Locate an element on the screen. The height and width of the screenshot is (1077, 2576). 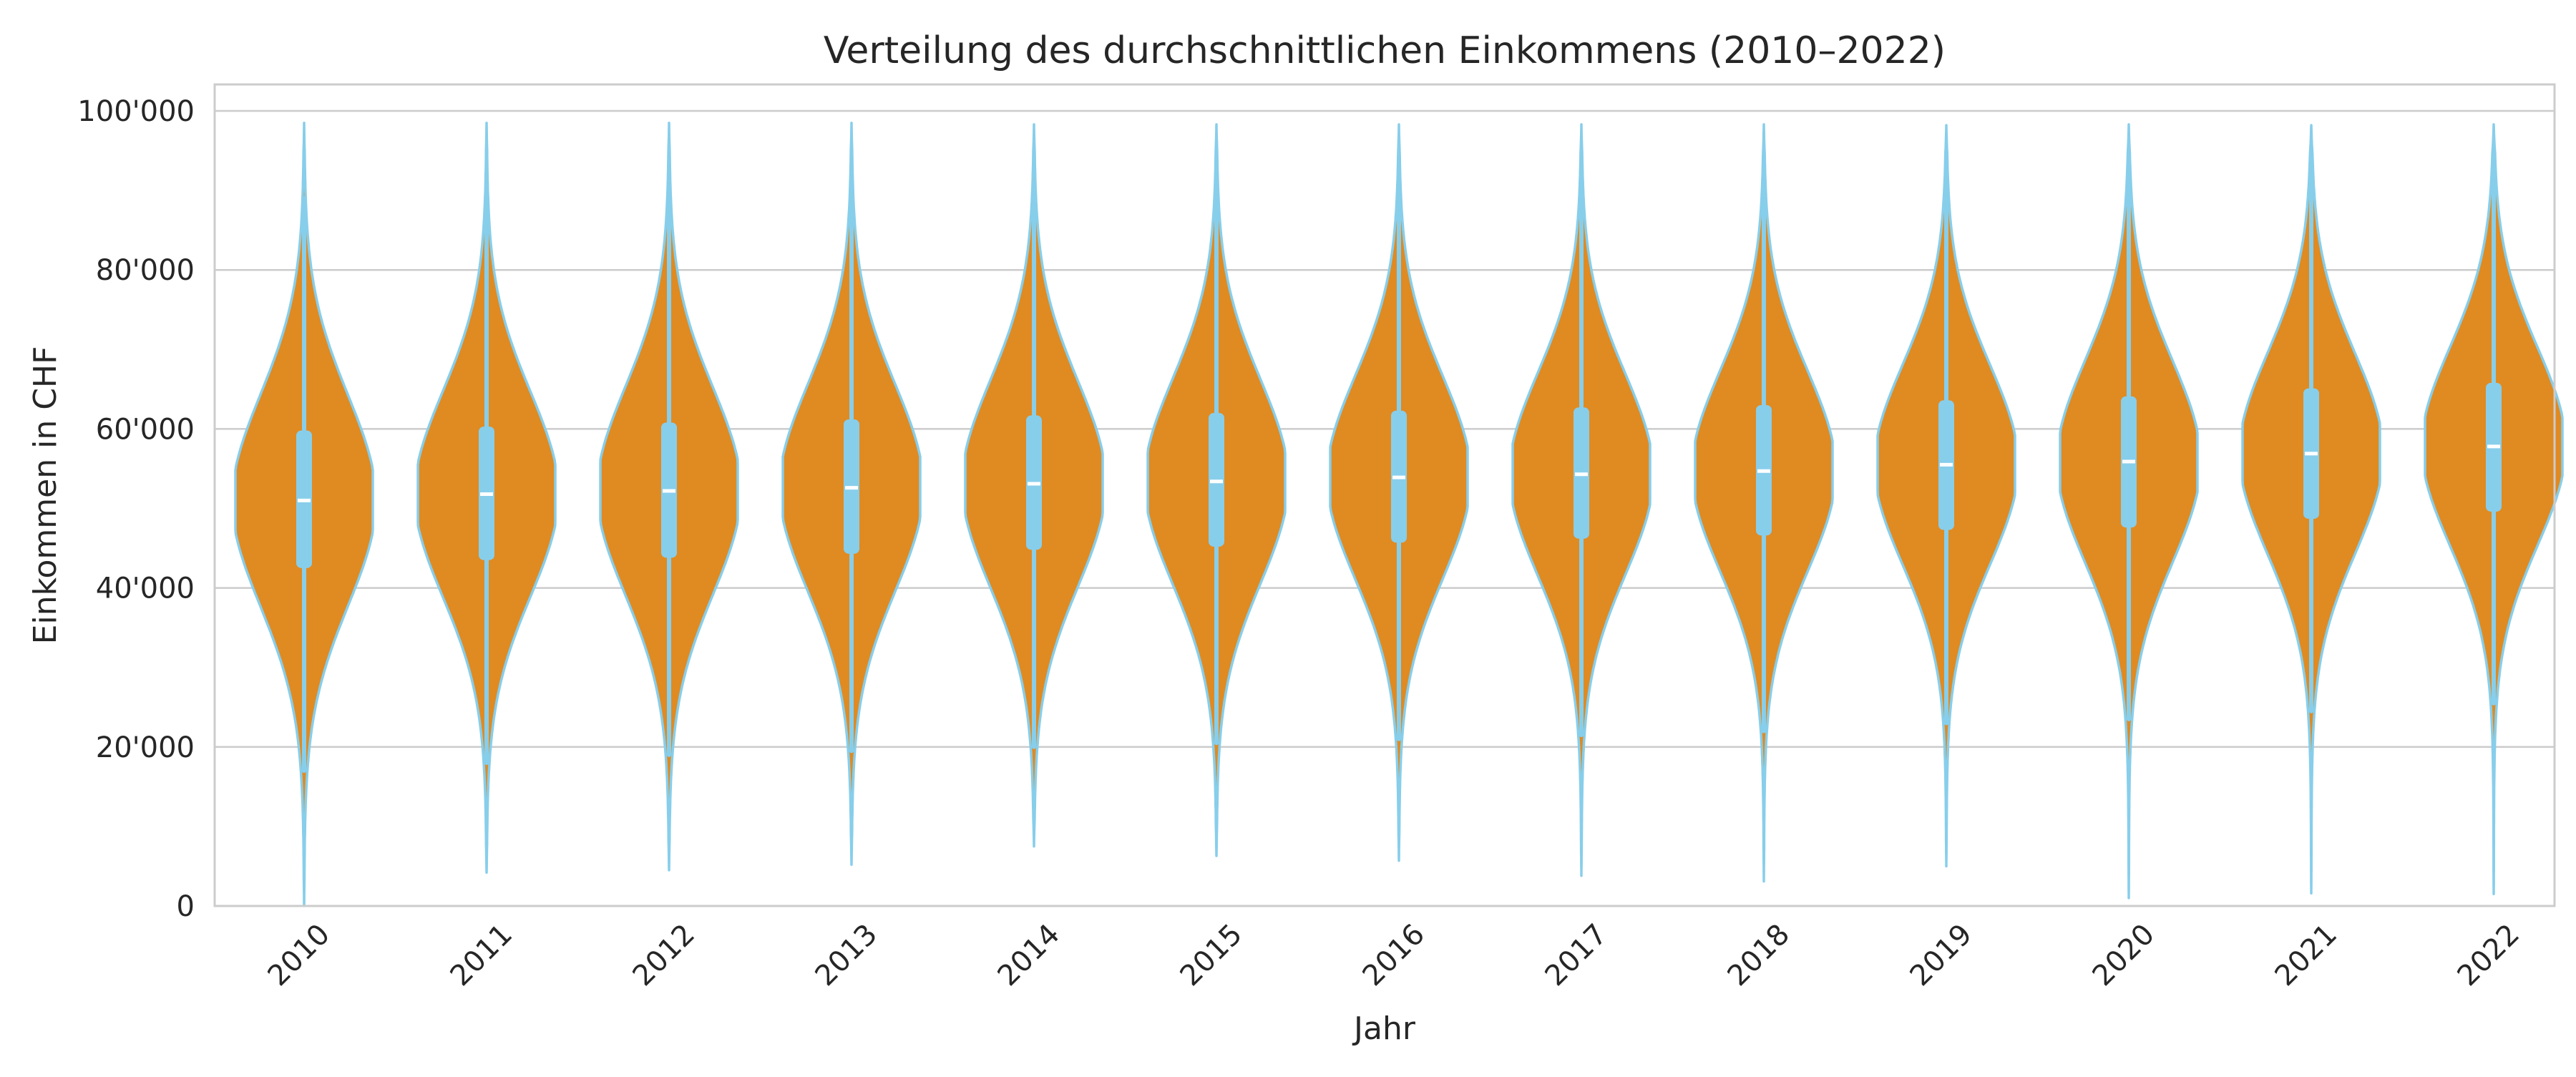
x-tick-label: 2012 is located at coordinates (664, 956).